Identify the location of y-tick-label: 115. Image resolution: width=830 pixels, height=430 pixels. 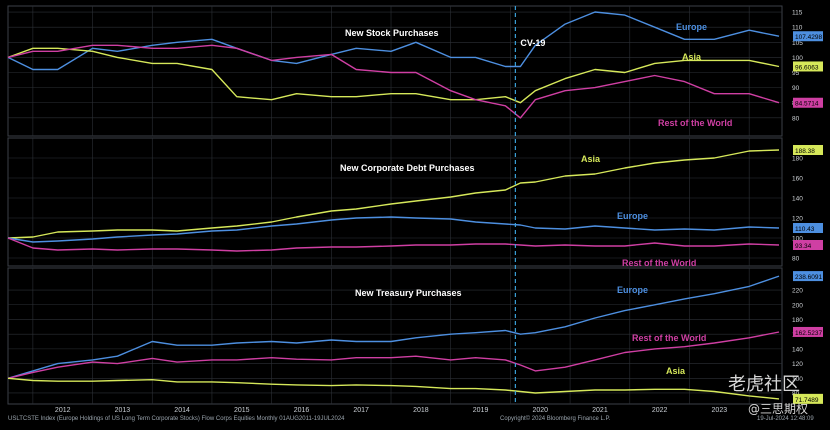
(797, 13).